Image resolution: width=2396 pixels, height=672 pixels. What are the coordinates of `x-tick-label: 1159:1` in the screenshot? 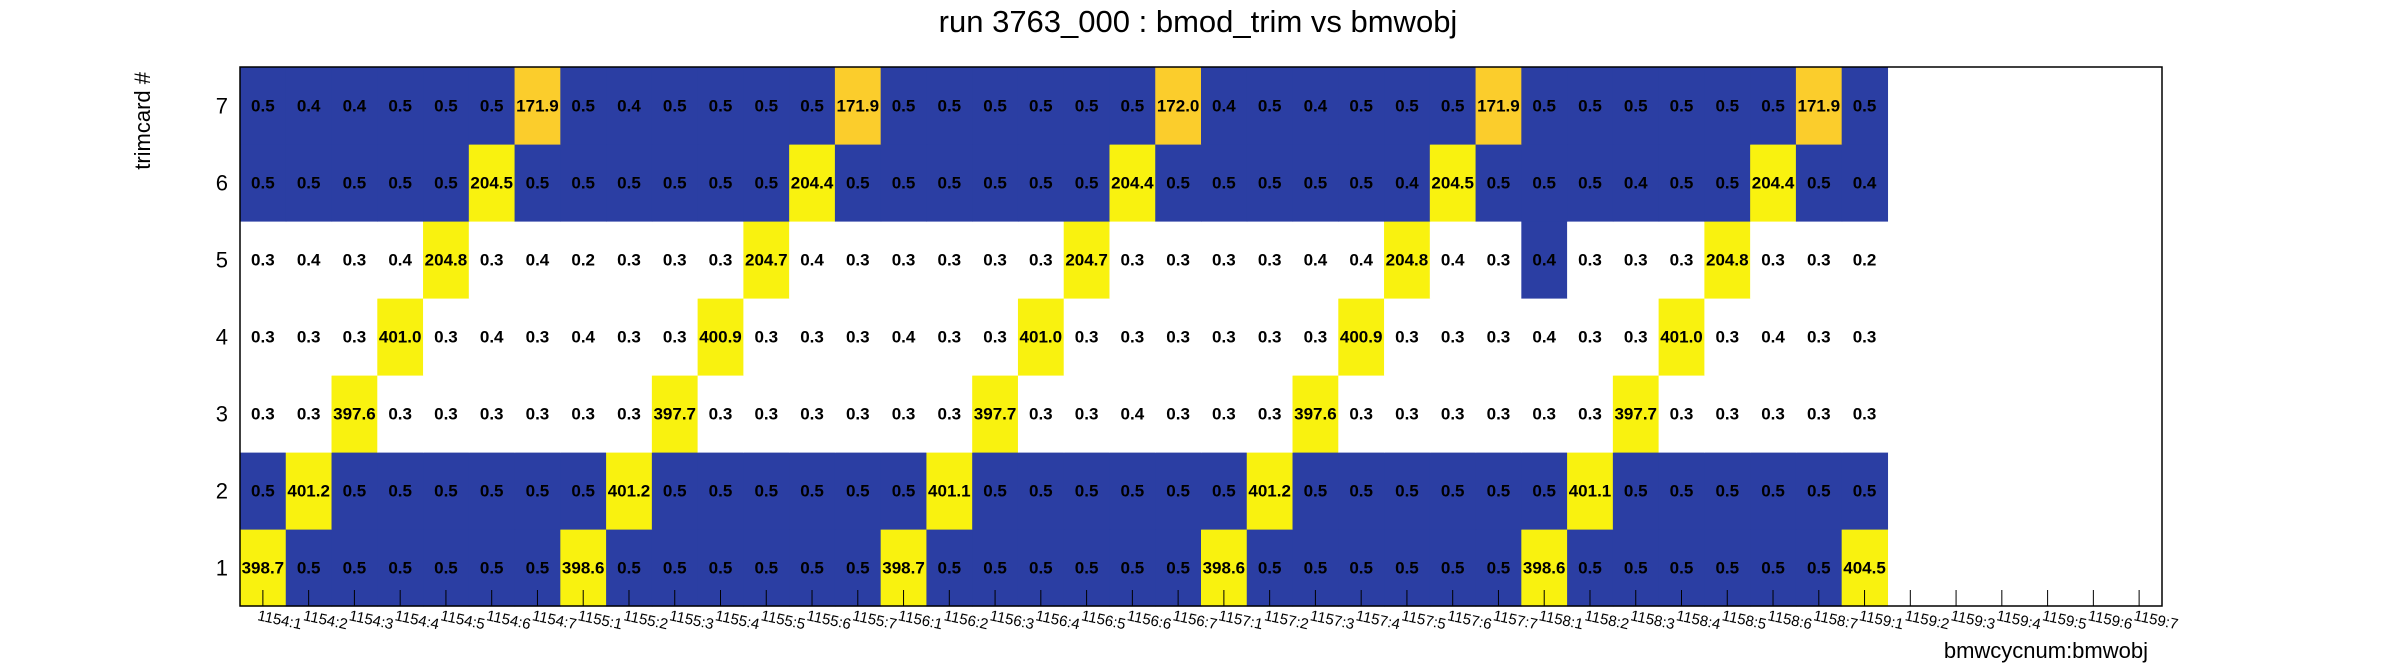 It's located at (1881, 620).